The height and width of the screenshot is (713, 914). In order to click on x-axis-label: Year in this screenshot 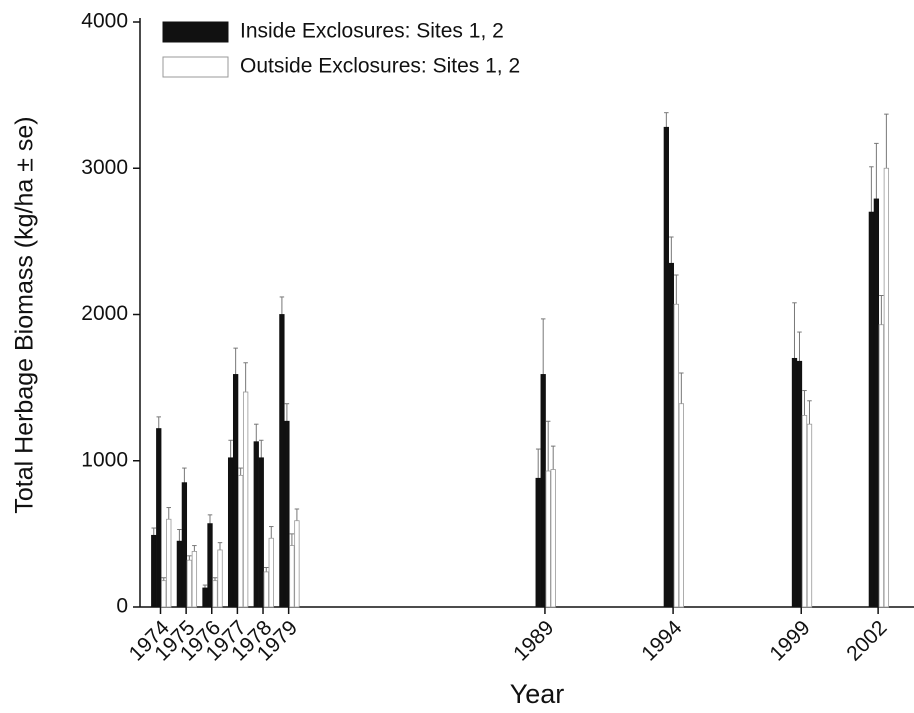, I will do `click(537, 694)`.